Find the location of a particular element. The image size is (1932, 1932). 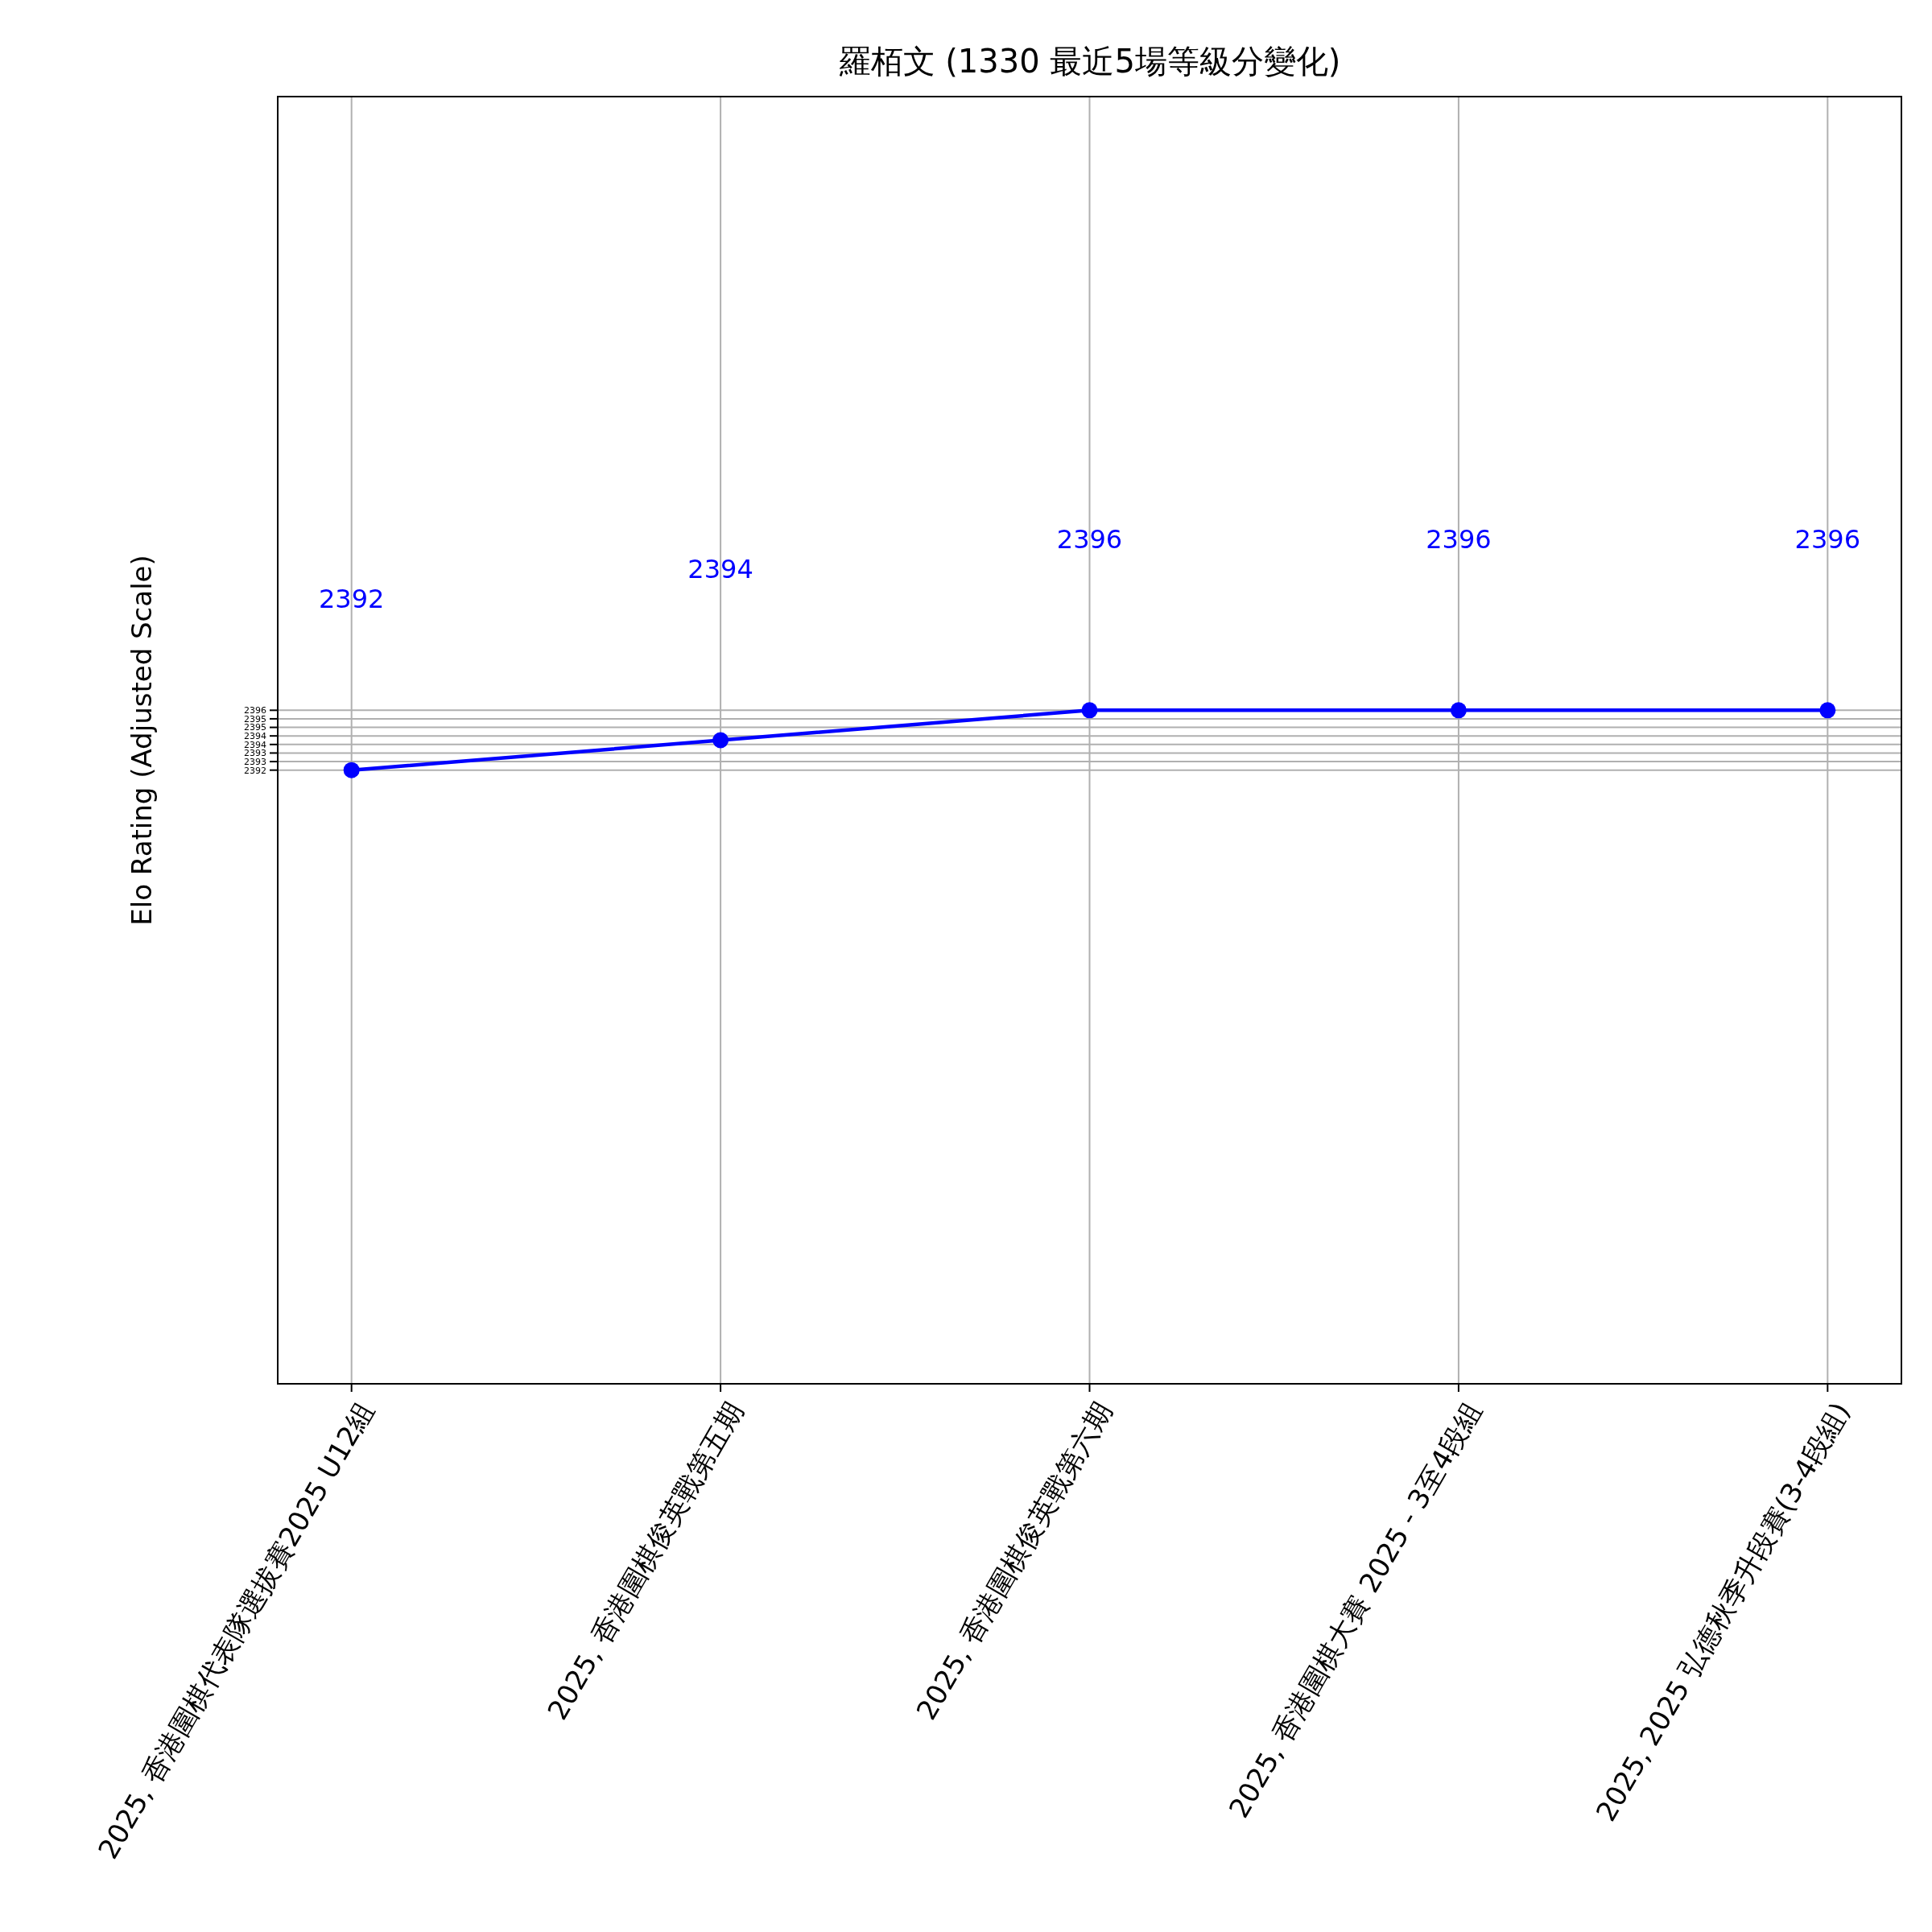

annotation: 2394 is located at coordinates (720, 568).